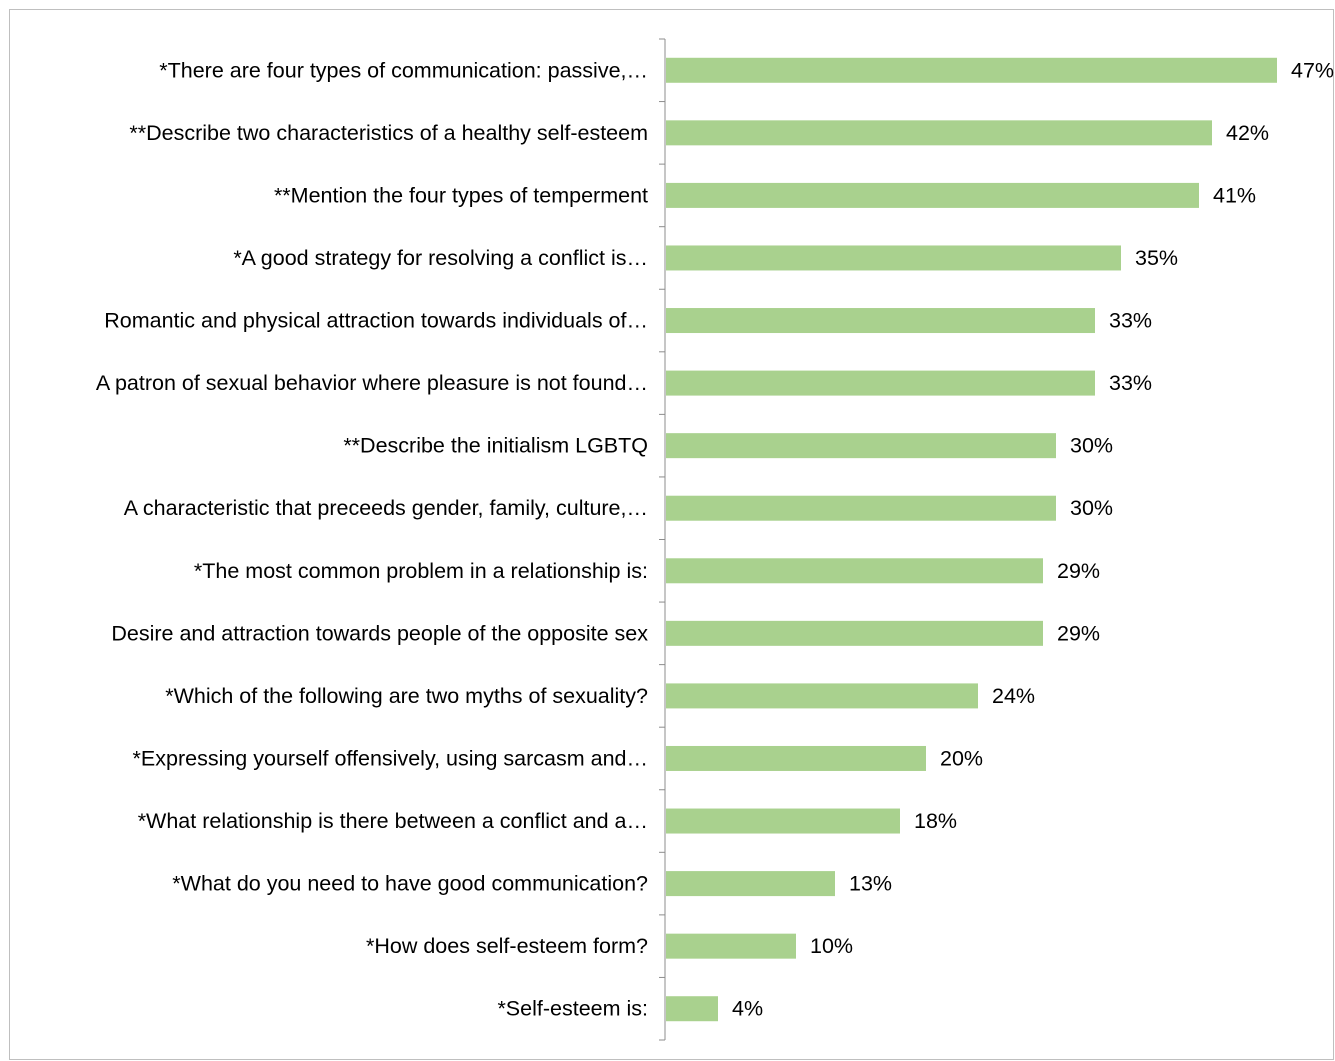 The height and width of the screenshot is (1061, 1335). I want to click on category-label: *How does self-esteem form?, so click(507, 946).